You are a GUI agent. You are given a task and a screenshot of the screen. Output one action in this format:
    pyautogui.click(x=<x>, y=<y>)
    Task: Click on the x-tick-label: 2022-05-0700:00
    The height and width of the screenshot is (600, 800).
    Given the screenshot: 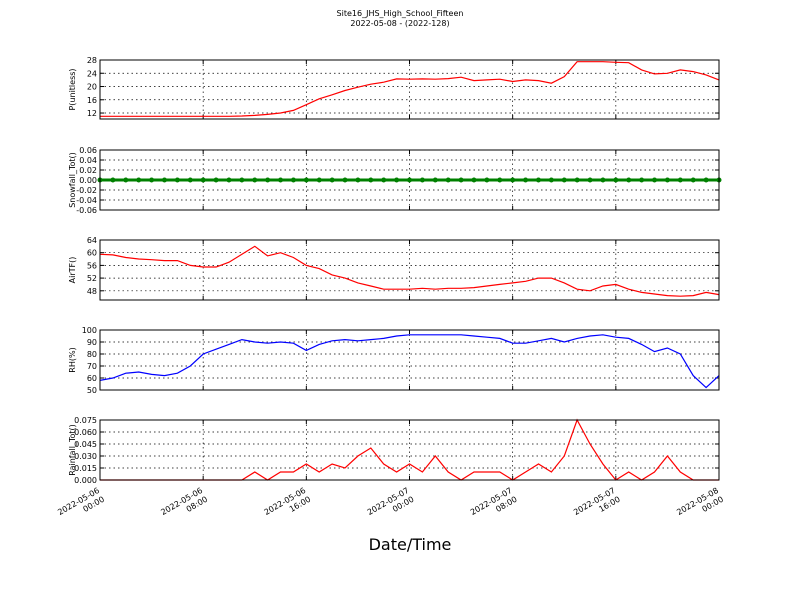 What is the action you would take?
    pyautogui.click(x=391, y=506)
    